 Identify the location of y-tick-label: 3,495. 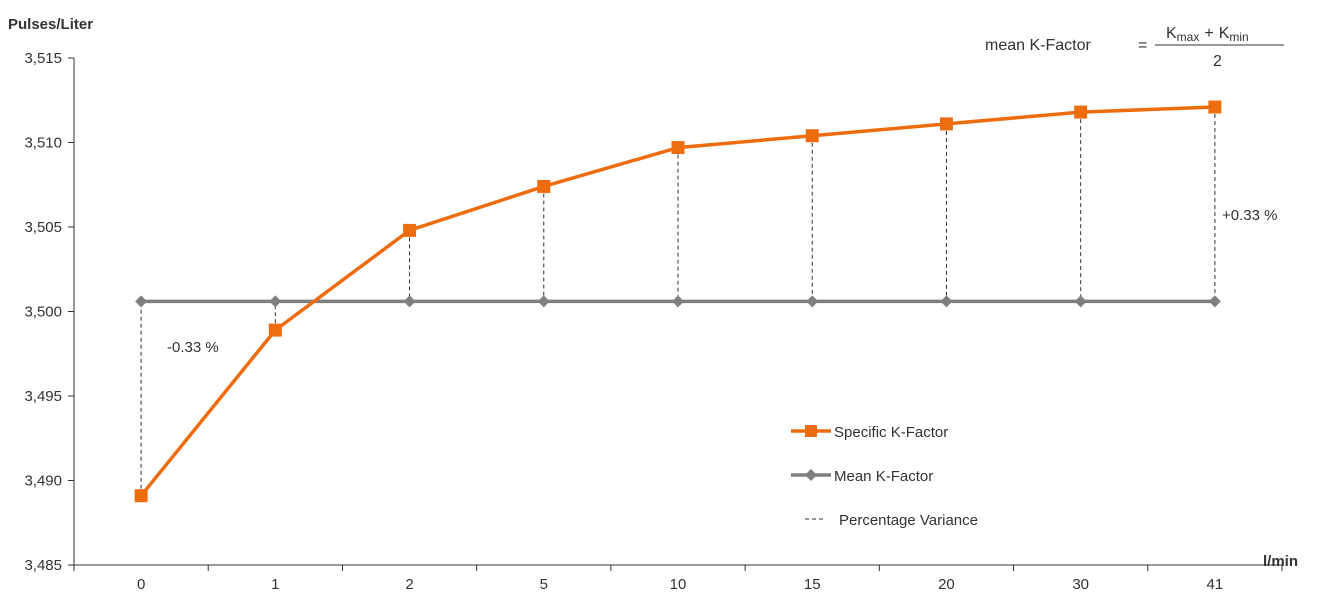
(43, 396).